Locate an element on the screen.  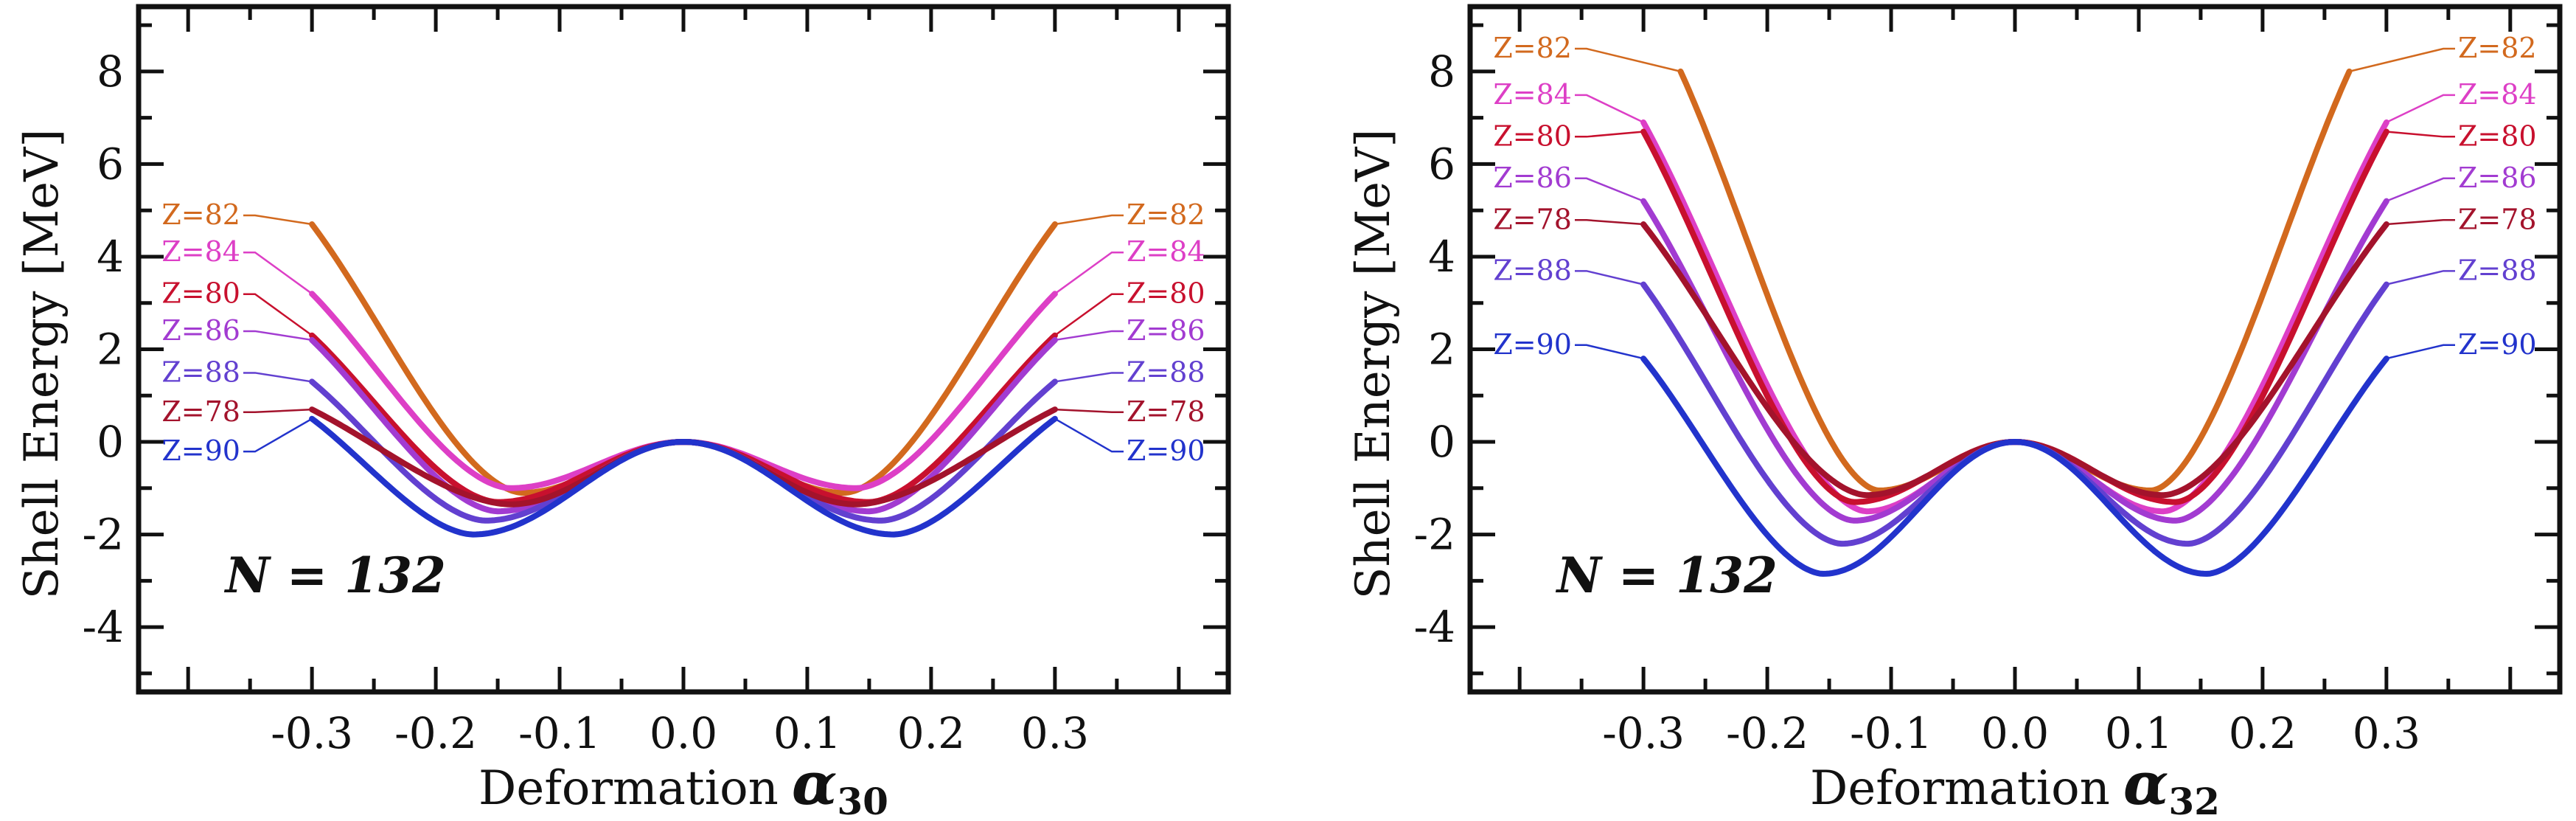
x-axis-label-text: Deformation is located at coordinates (1960, 788).